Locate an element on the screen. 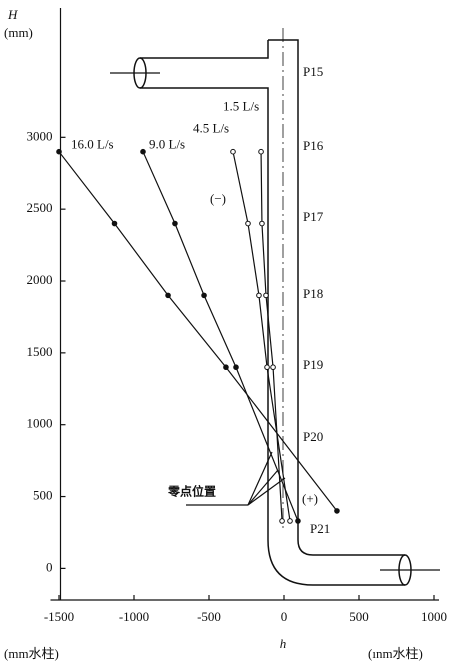  series-label: 9.0 L/s is located at coordinates (167, 144).